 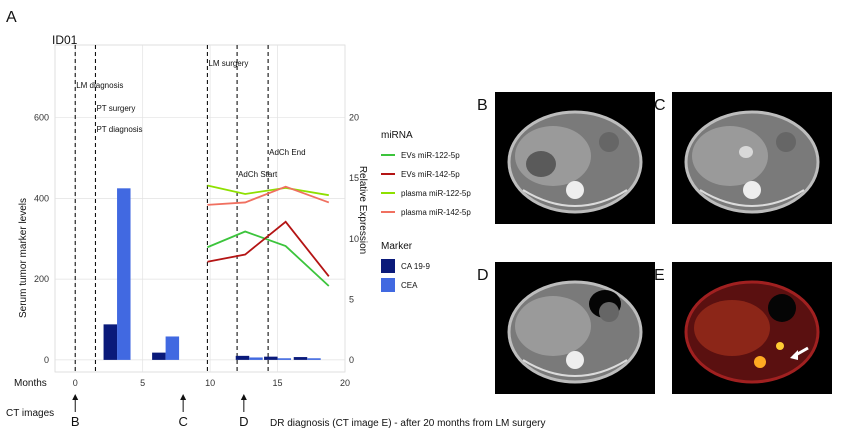 I want to click on ct-lesion, so click(x=541, y=164).